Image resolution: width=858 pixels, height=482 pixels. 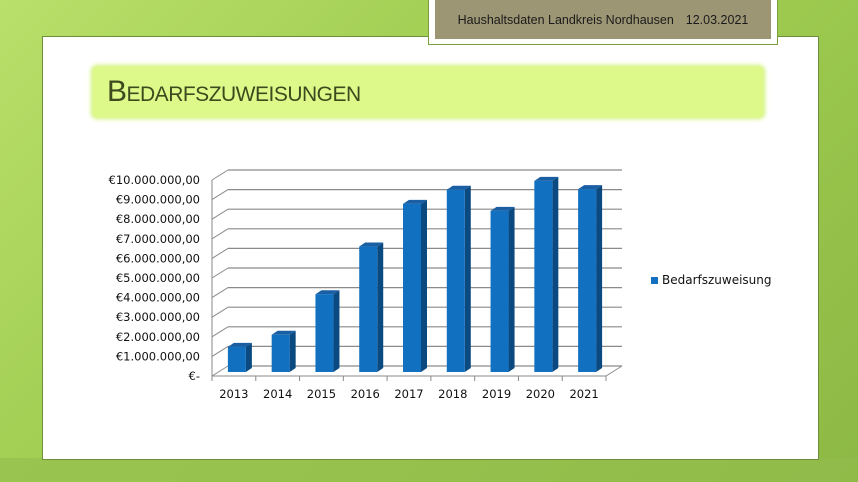 I want to click on header-date: 12.03.2021, so click(x=717, y=19).